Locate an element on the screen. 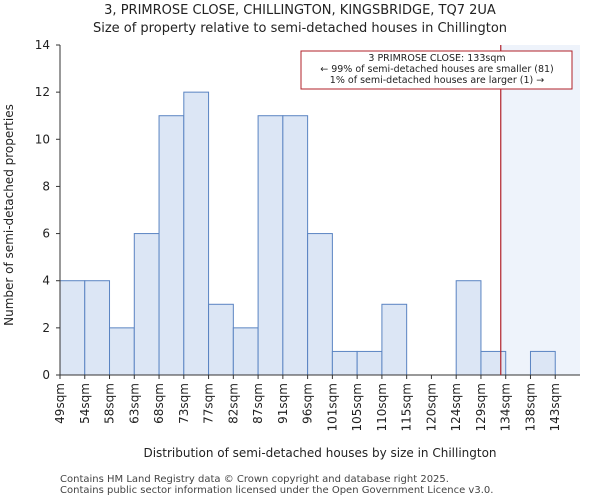 The height and width of the screenshot is (500, 600). y-tick-label: 6 is located at coordinates (46, 234).